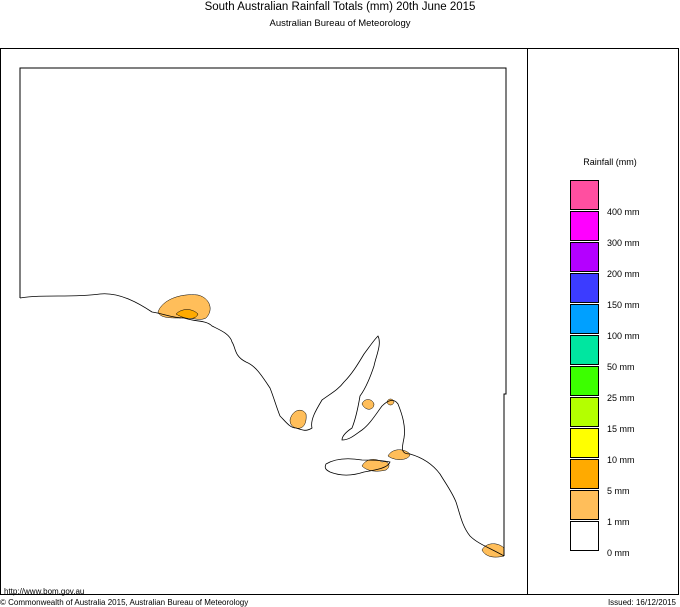 The height and width of the screenshot is (607, 680). I want to click on legend-label: 300 mm, so click(623, 243).